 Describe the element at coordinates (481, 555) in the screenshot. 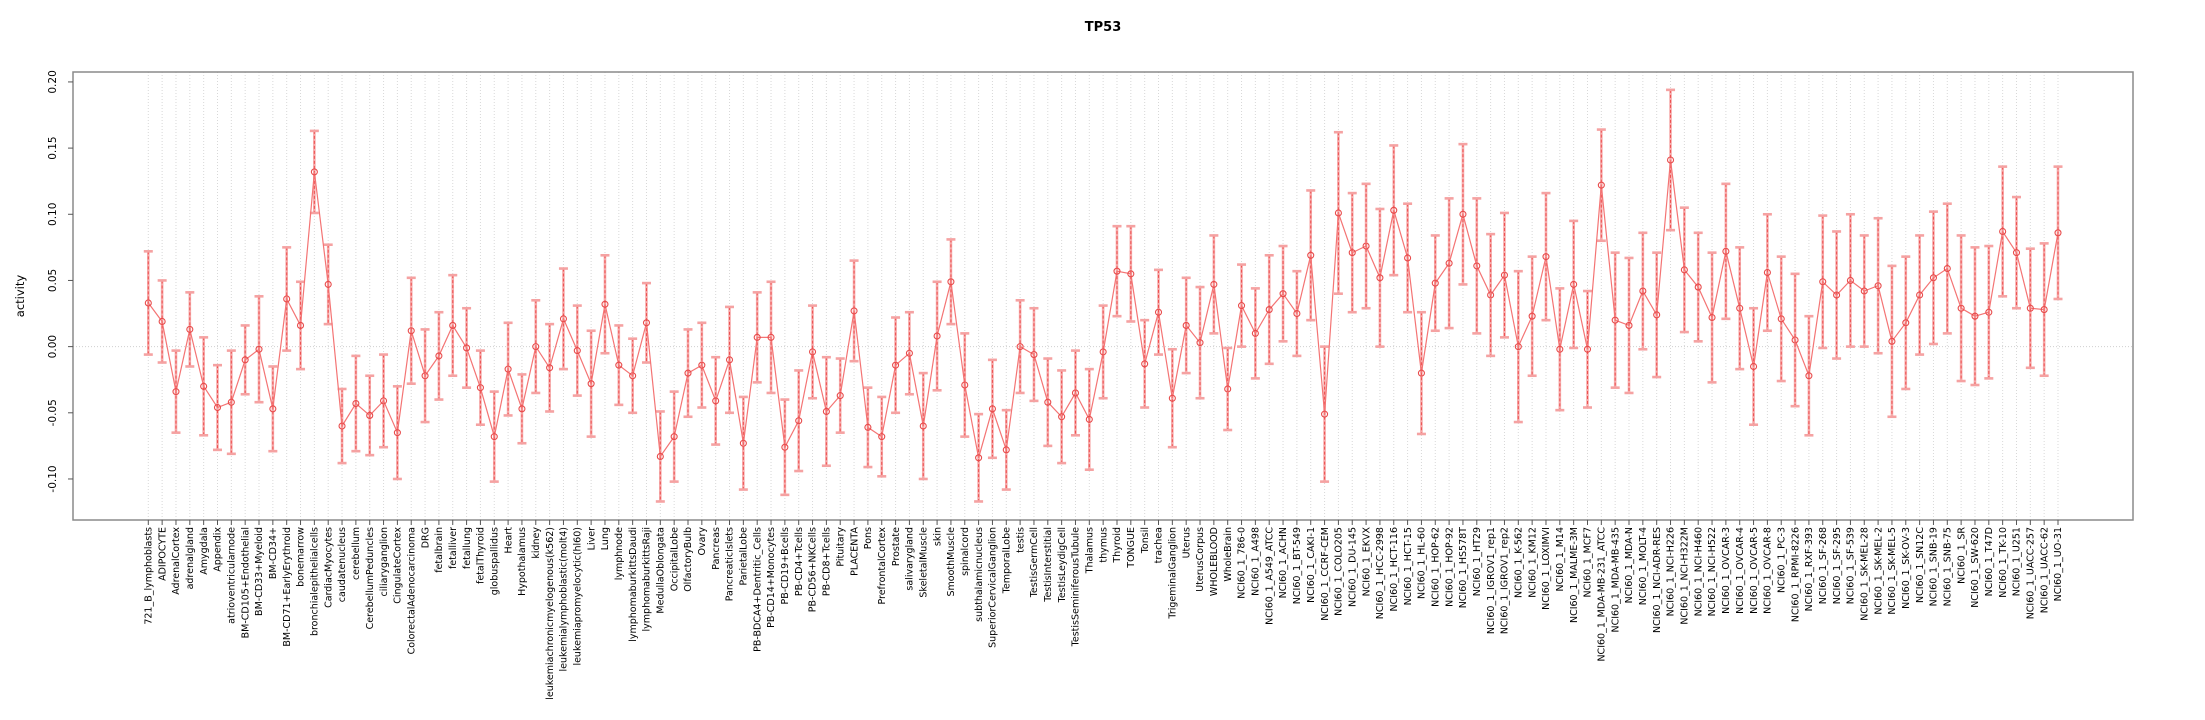

I see `x-tick-label: fetalThyroid` at that location.